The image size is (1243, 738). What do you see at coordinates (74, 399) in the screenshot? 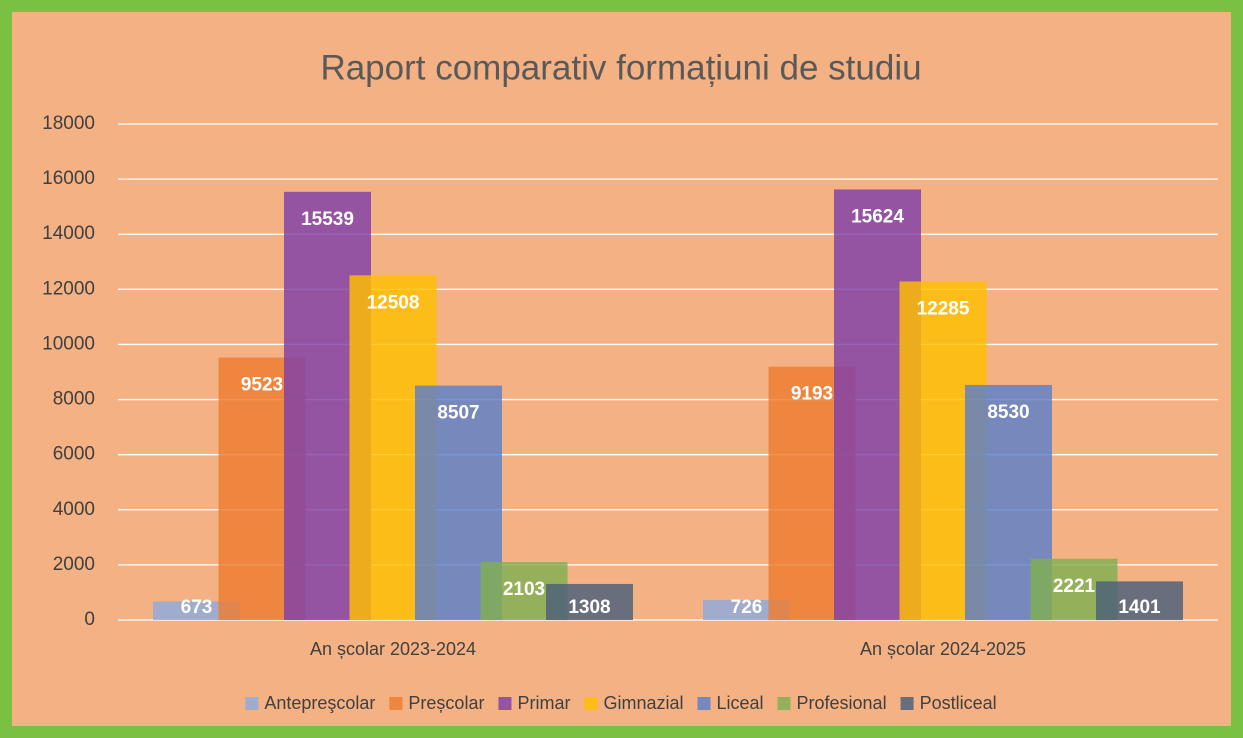
I see `y-tick-label: 8000` at bounding box center [74, 399].